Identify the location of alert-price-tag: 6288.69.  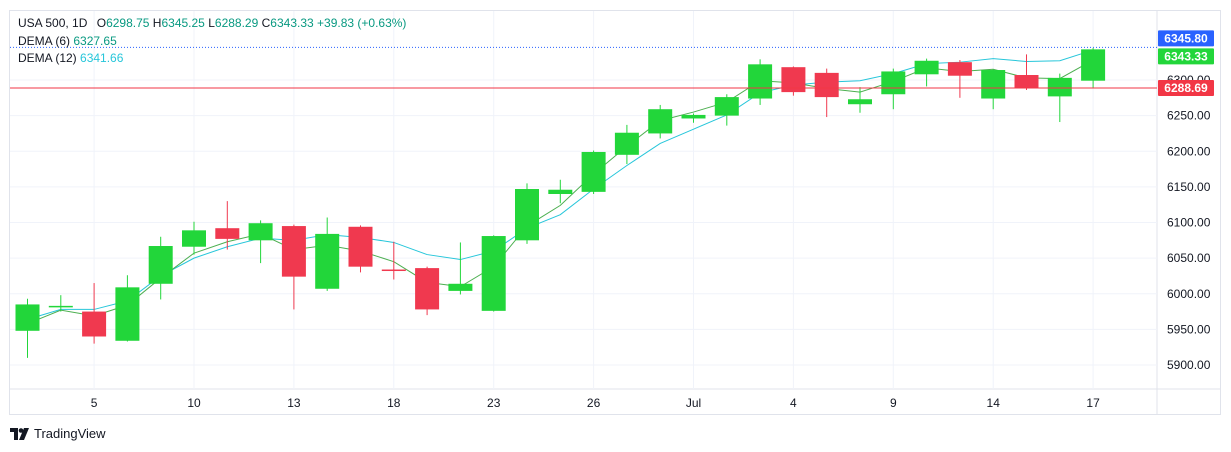
(1186, 88).